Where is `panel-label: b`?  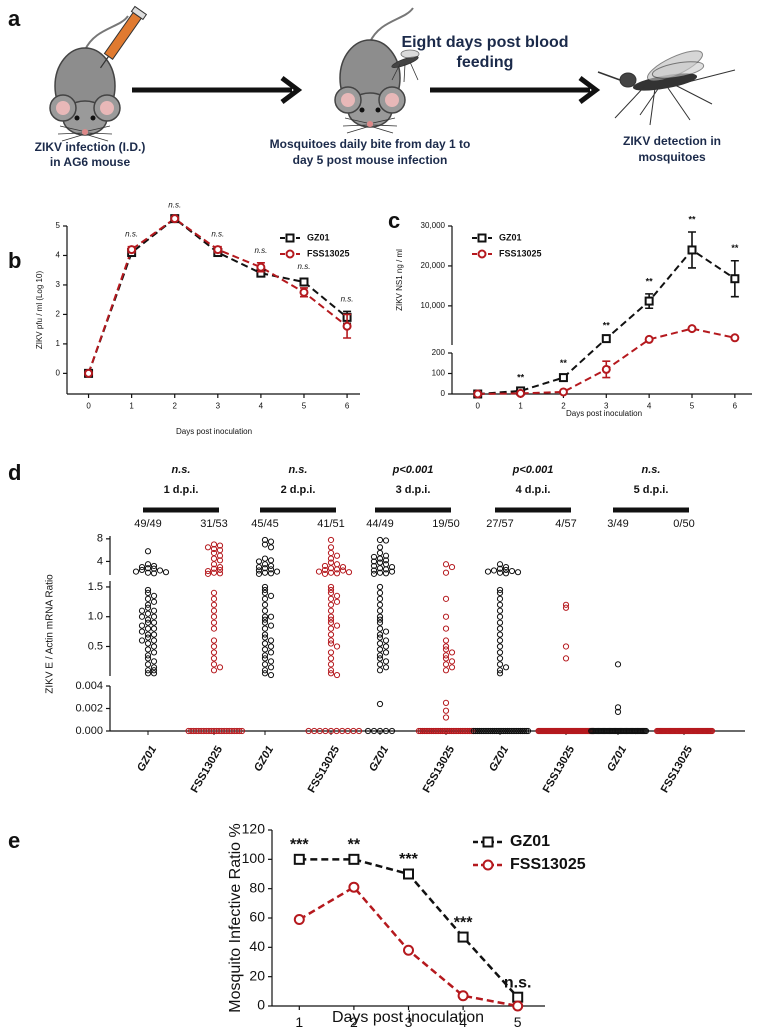 panel-label: b is located at coordinates (14, 260).